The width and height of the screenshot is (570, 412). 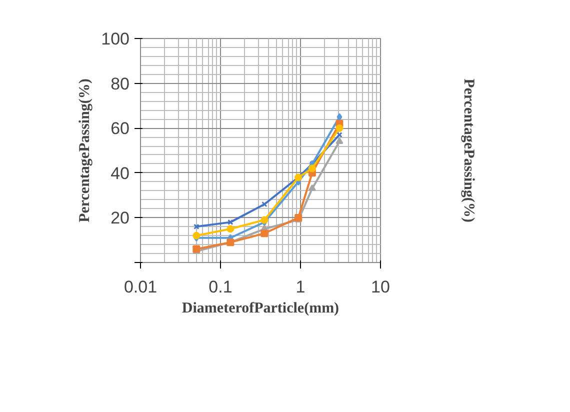 I want to click on y-tick-label: 20, so click(x=120, y=218).